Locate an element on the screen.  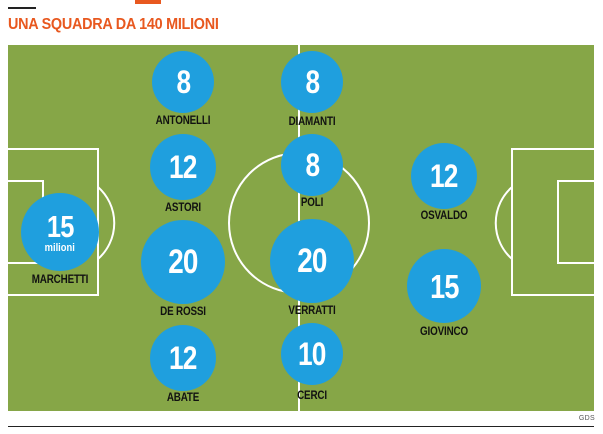
value-disc: 15 is located at coordinates (444, 286).